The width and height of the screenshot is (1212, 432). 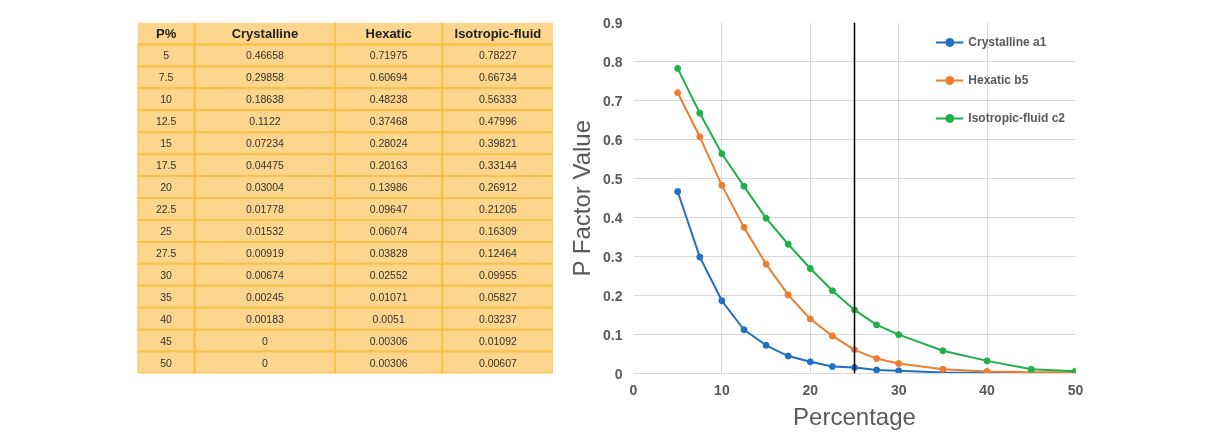 I want to click on legend-label: Hexatic b5, so click(x=998, y=80).